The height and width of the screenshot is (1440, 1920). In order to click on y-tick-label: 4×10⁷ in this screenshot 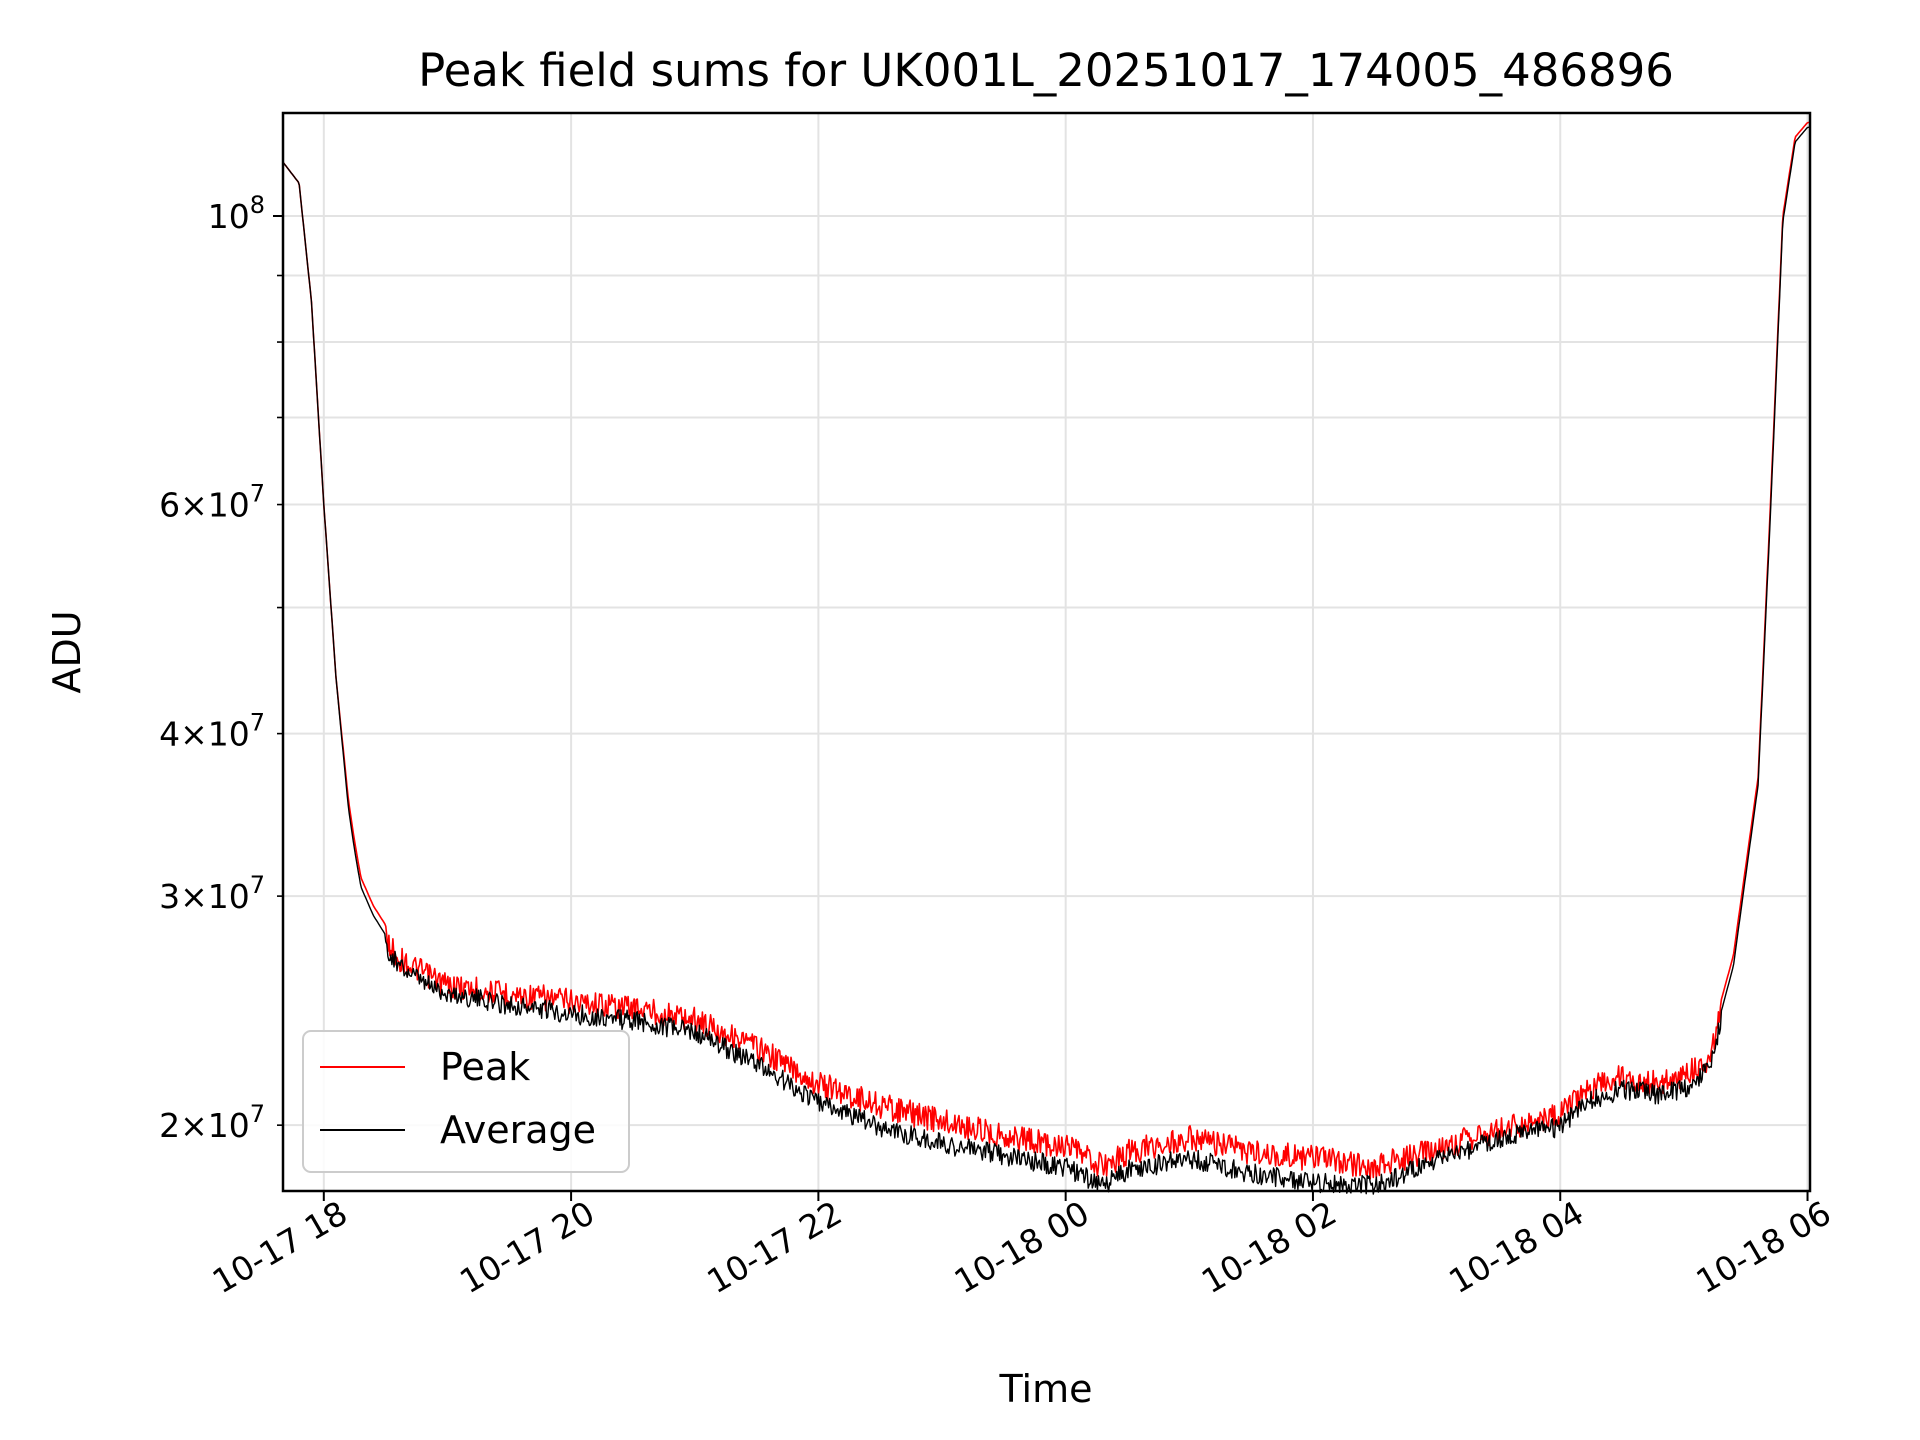, I will do `click(212, 731)`.